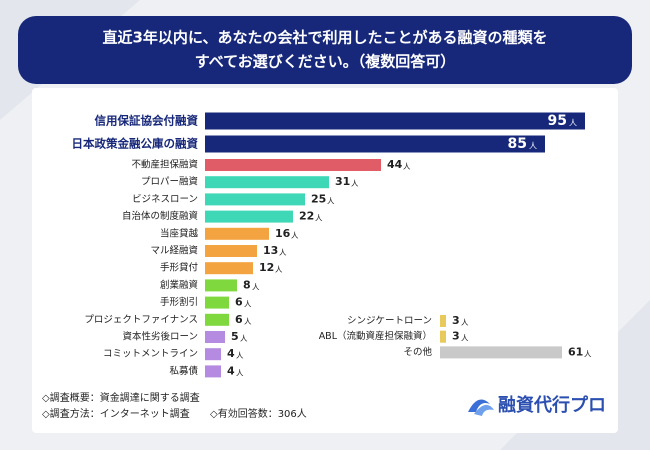 This screenshot has width=650, height=450. I want to click on value-label: 8, so click(247, 284).